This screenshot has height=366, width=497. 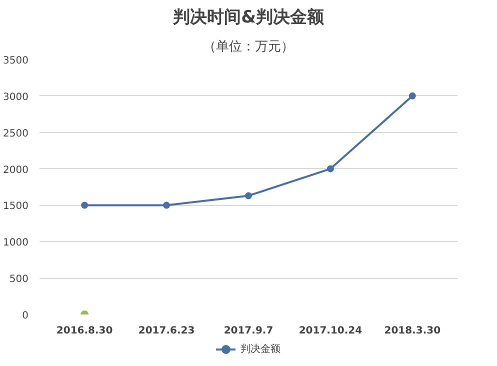 I want to click on y-tick-label: 3500, so click(x=16, y=61).